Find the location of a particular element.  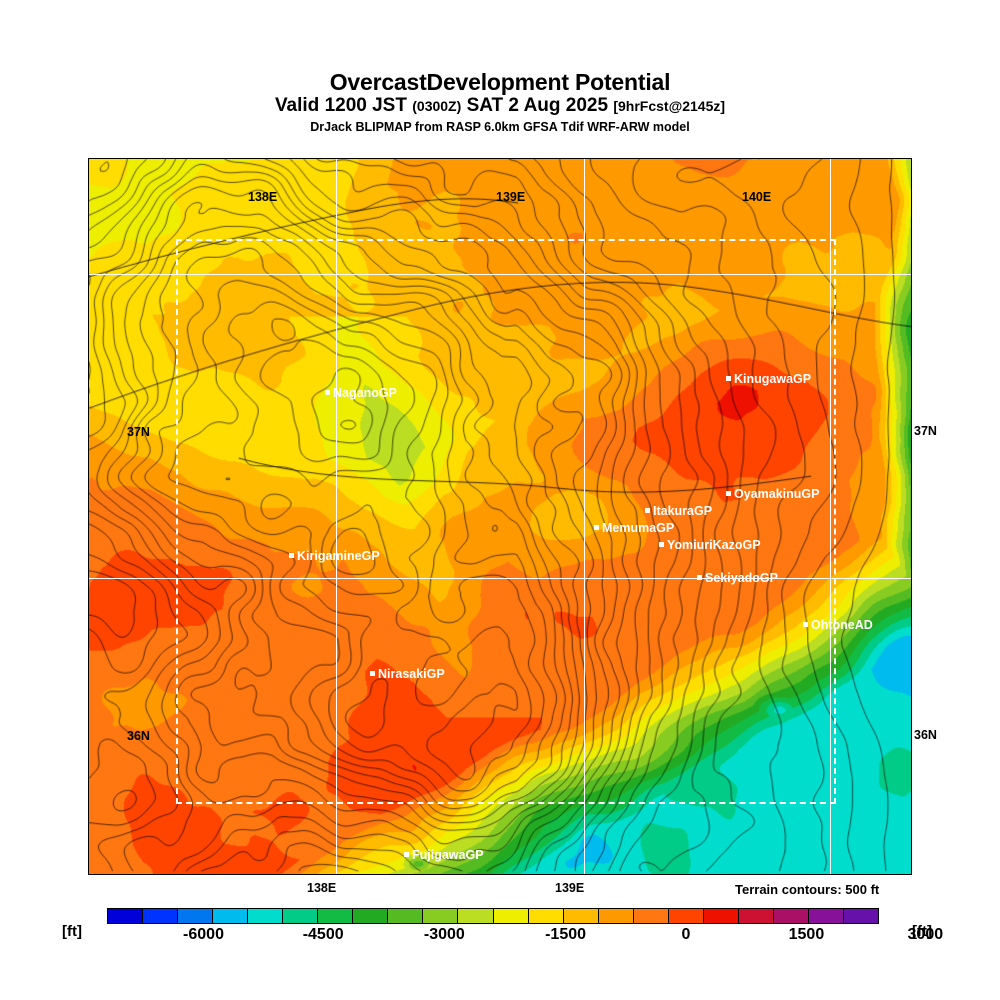

terrain-contour-note: Terrain contours: 500 ft is located at coordinates (807, 889).